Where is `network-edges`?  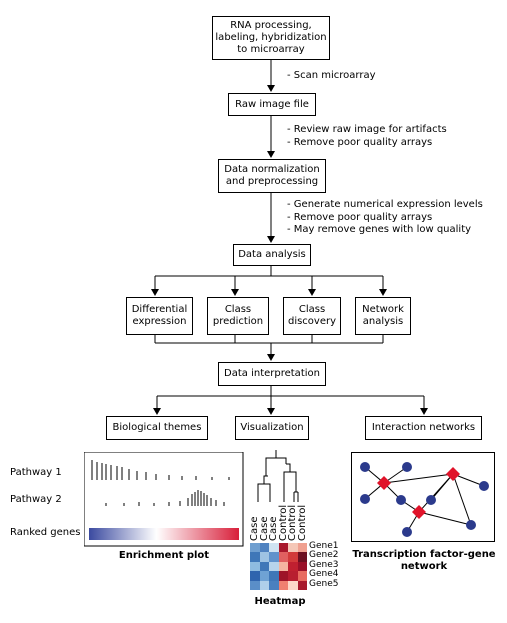 network-edges is located at coordinates (424, 499).